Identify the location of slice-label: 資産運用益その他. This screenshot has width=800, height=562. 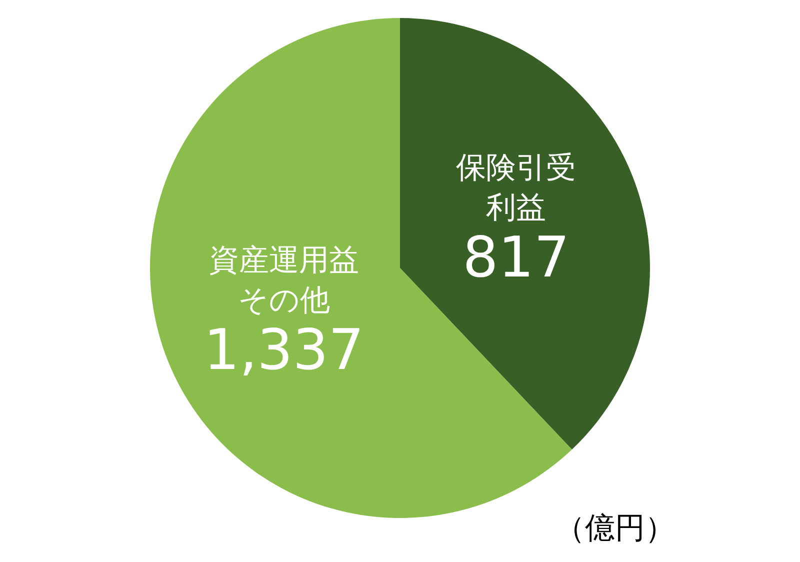
(283, 280).